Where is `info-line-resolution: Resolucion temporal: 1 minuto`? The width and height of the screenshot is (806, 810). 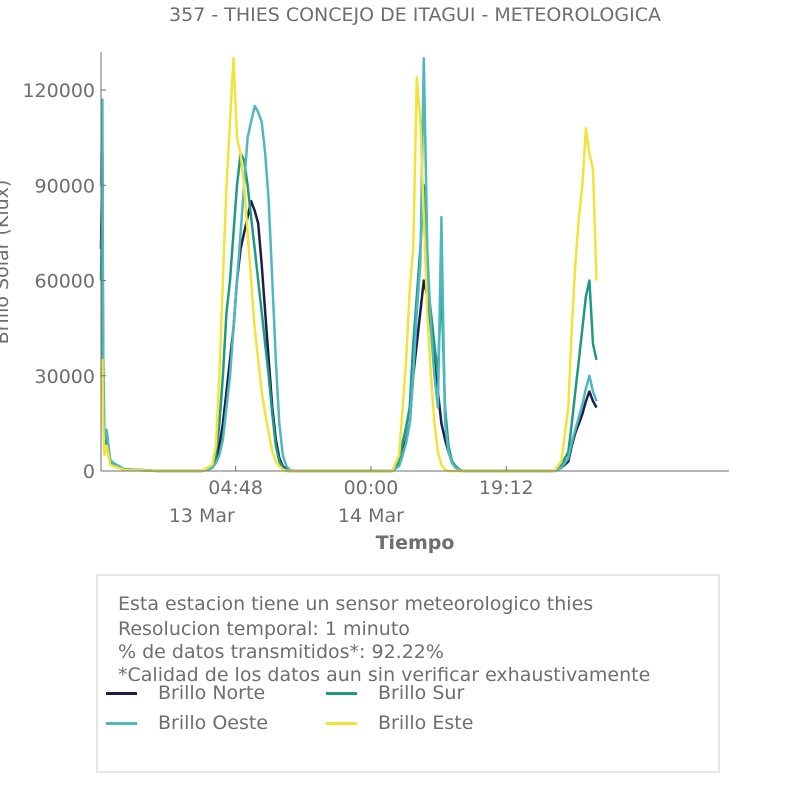 info-line-resolution: Resolucion temporal: 1 minuto is located at coordinates (264, 629).